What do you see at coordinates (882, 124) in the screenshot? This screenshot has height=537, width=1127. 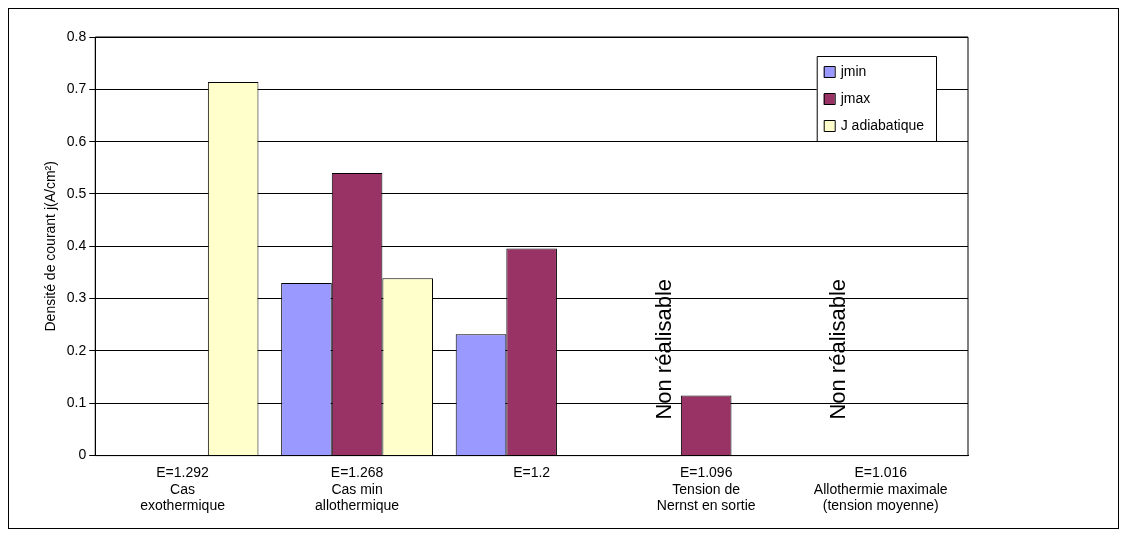 I see `legend-label: J adiabatique` at bounding box center [882, 124].